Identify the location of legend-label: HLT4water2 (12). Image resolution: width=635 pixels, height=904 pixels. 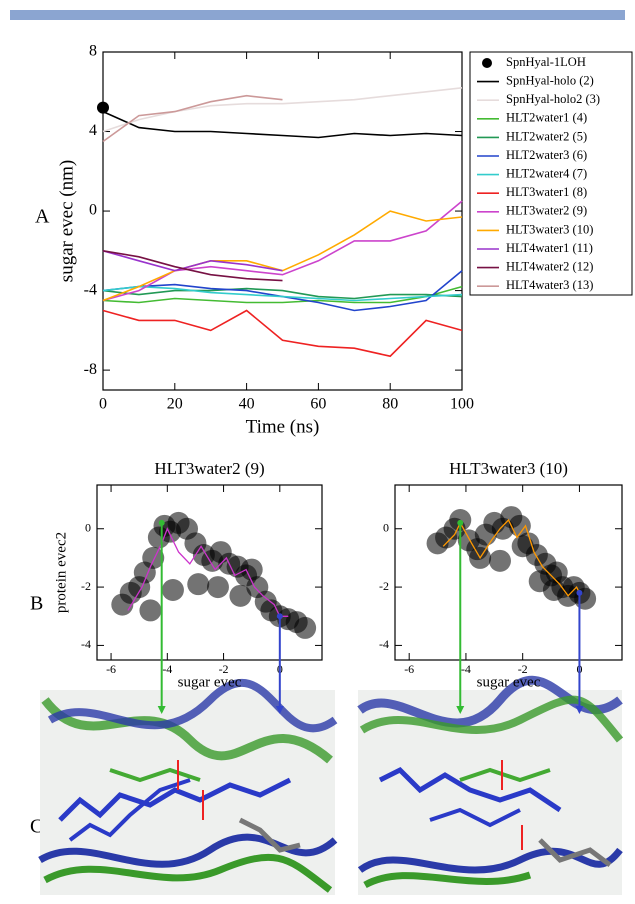
(549, 266).